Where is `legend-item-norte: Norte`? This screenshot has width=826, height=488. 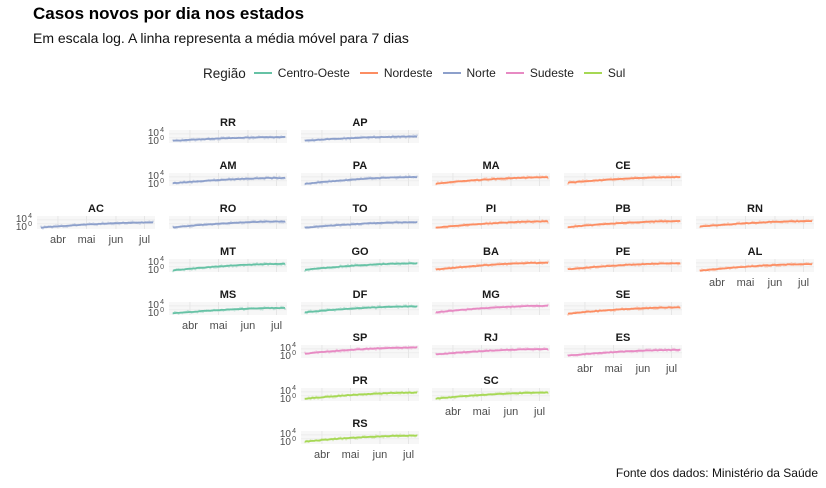
legend-item-norte: Norte is located at coordinates (469, 73).